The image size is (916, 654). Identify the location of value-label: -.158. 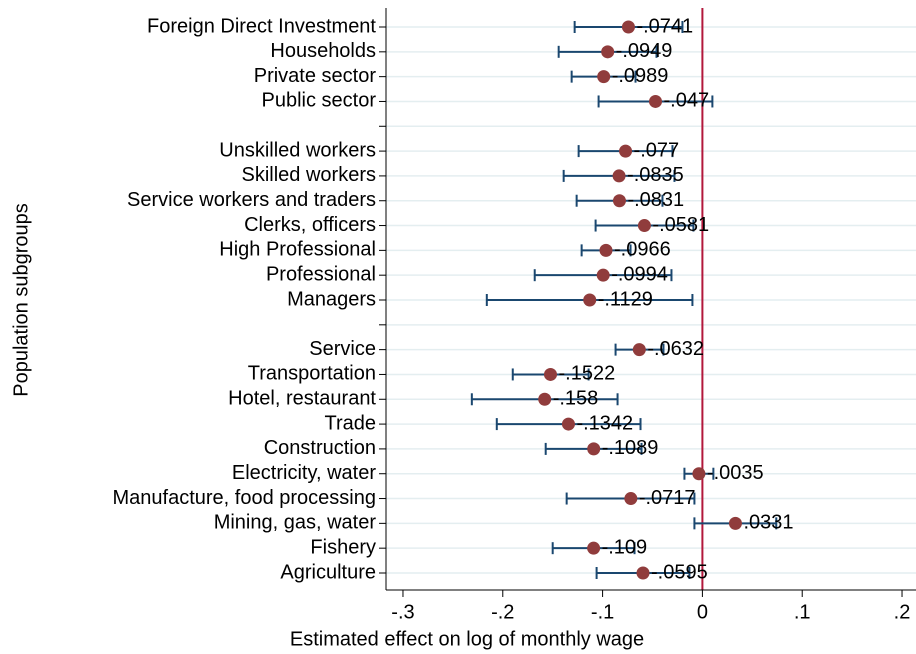
(576, 399).